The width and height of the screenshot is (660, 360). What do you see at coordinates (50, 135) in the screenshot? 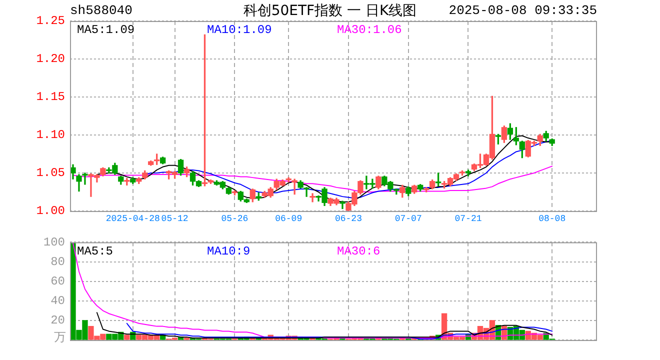
I see `y-tick-label: 1.10` at bounding box center [50, 135].